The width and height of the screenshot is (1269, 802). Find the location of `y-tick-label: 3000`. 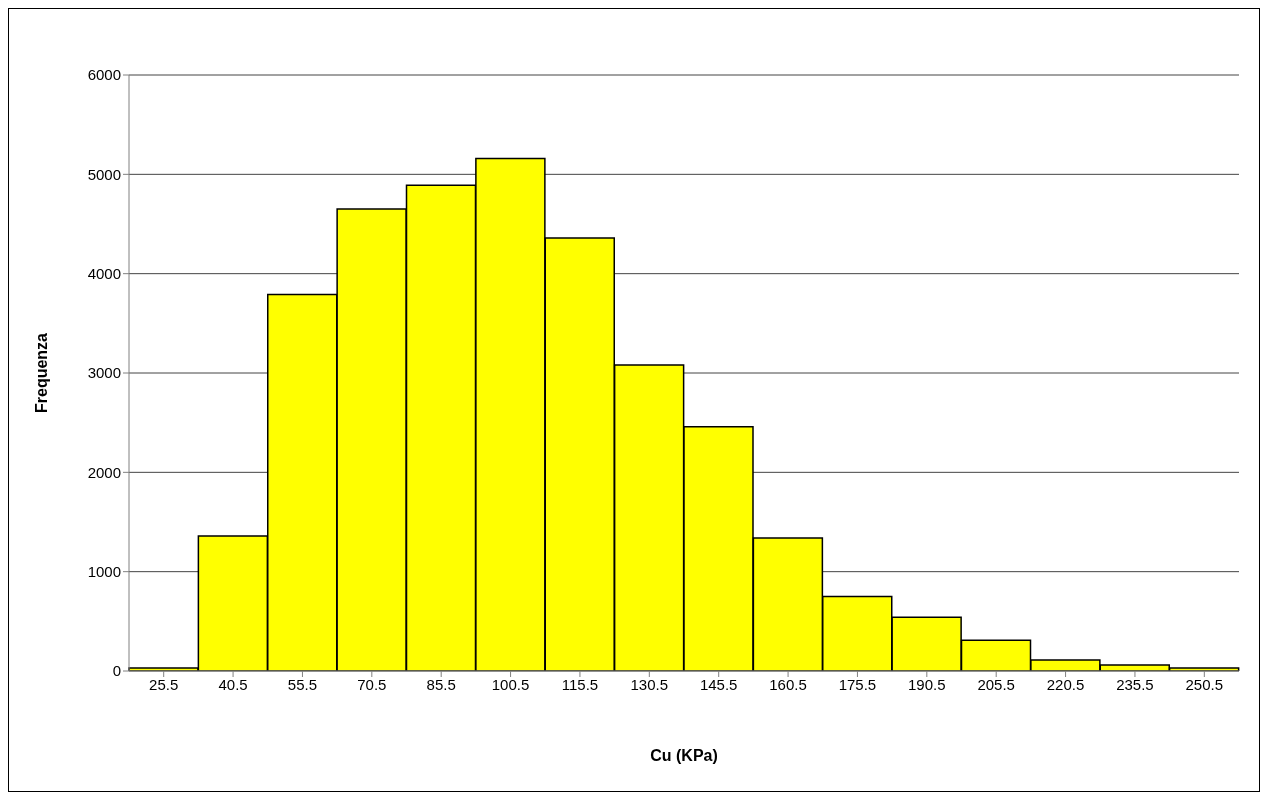

y-tick-label: 3000 is located at coordinates (104, 373).